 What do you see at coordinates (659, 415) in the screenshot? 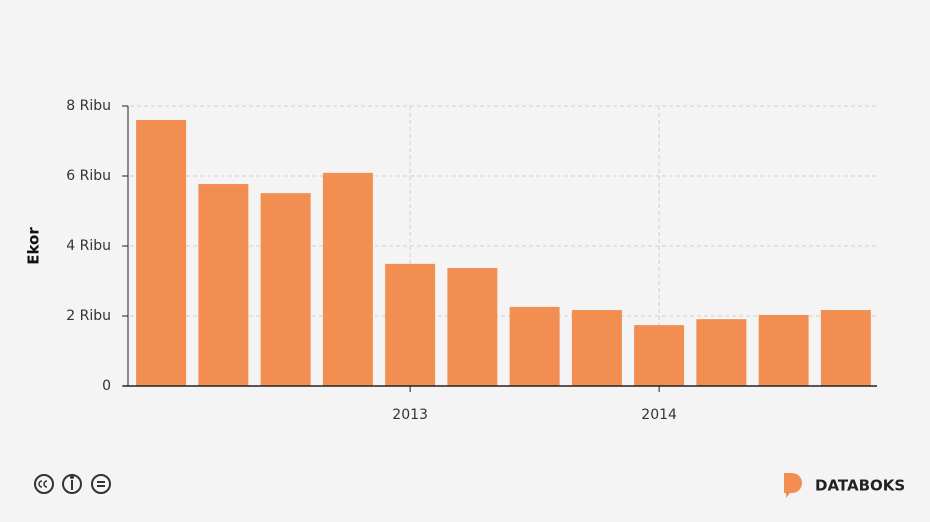
I see `x-tick-label: 2014` at bounding box center [659, 415].